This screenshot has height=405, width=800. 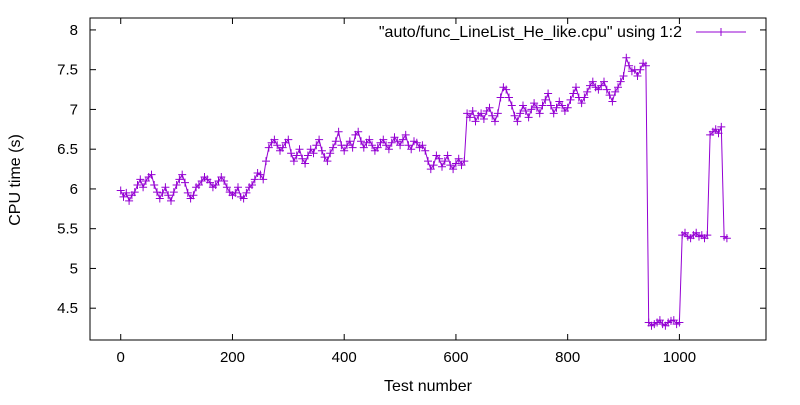 What do you see at coordinates (721, 32) in the screenshot?
I see `legend-marker` at bounding box center [721, 32].